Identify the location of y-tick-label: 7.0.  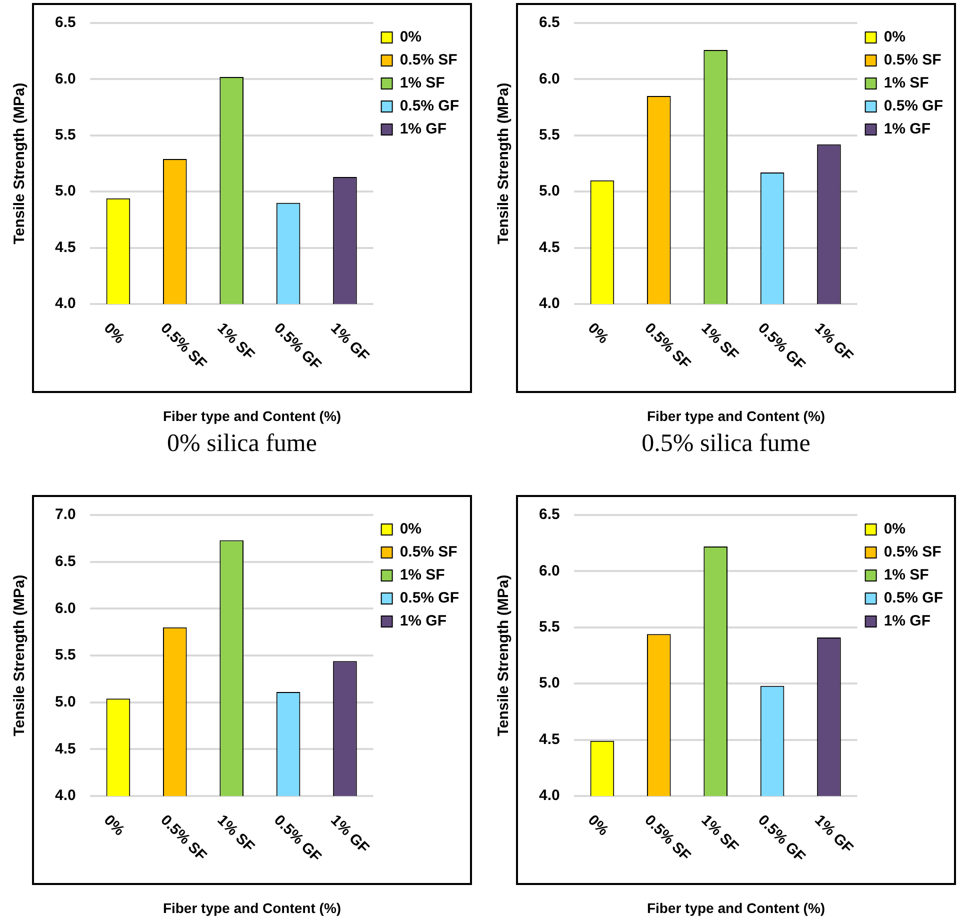
(65, 515).